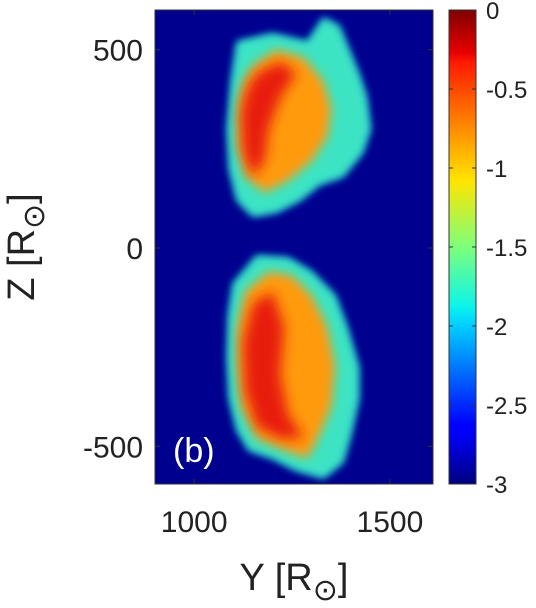  Describe the element at coordinates (34, 216) in the screenshot. I see `y-axis-title-sub: ⊙` at that location.